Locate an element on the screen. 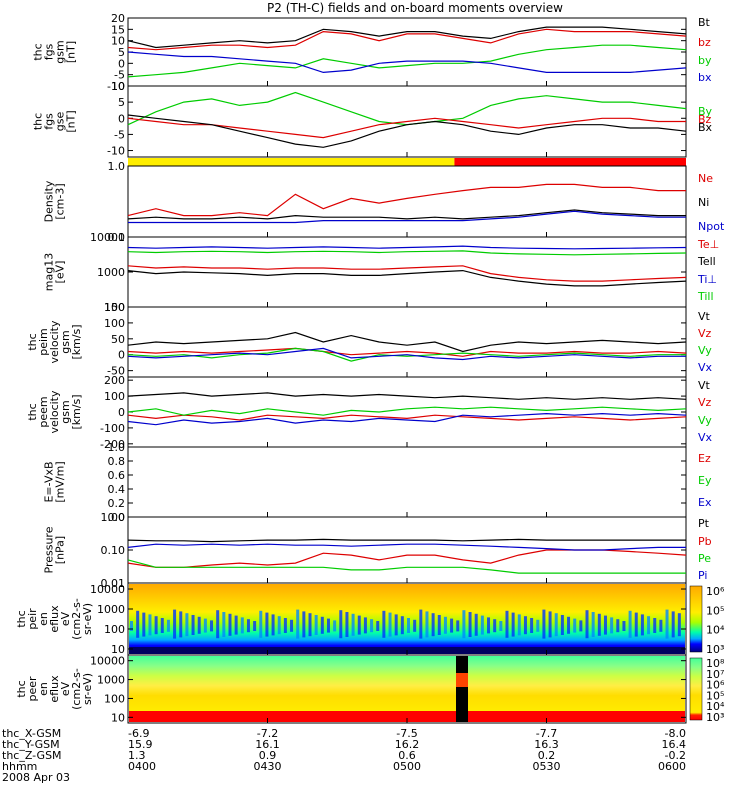 The height and width of the screenshot is (804, 750). y-axis-label: peir is located at coordinates (32, 619).